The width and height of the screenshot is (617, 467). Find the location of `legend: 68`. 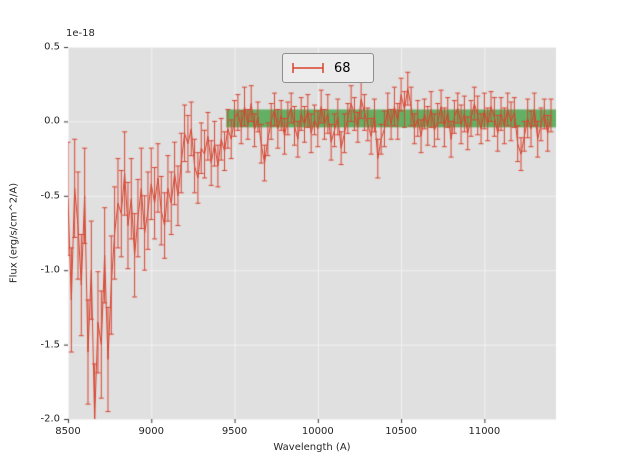

legend: 68 is located at coordinates (328, 68).